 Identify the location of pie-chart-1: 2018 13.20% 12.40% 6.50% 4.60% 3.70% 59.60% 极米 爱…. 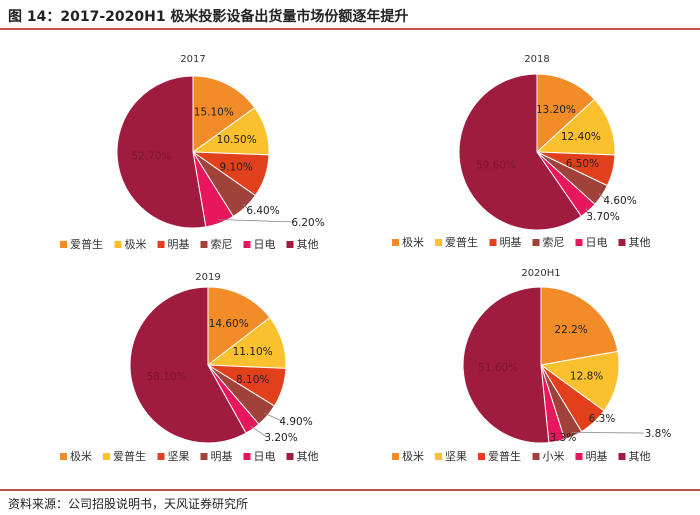
(521, 151).